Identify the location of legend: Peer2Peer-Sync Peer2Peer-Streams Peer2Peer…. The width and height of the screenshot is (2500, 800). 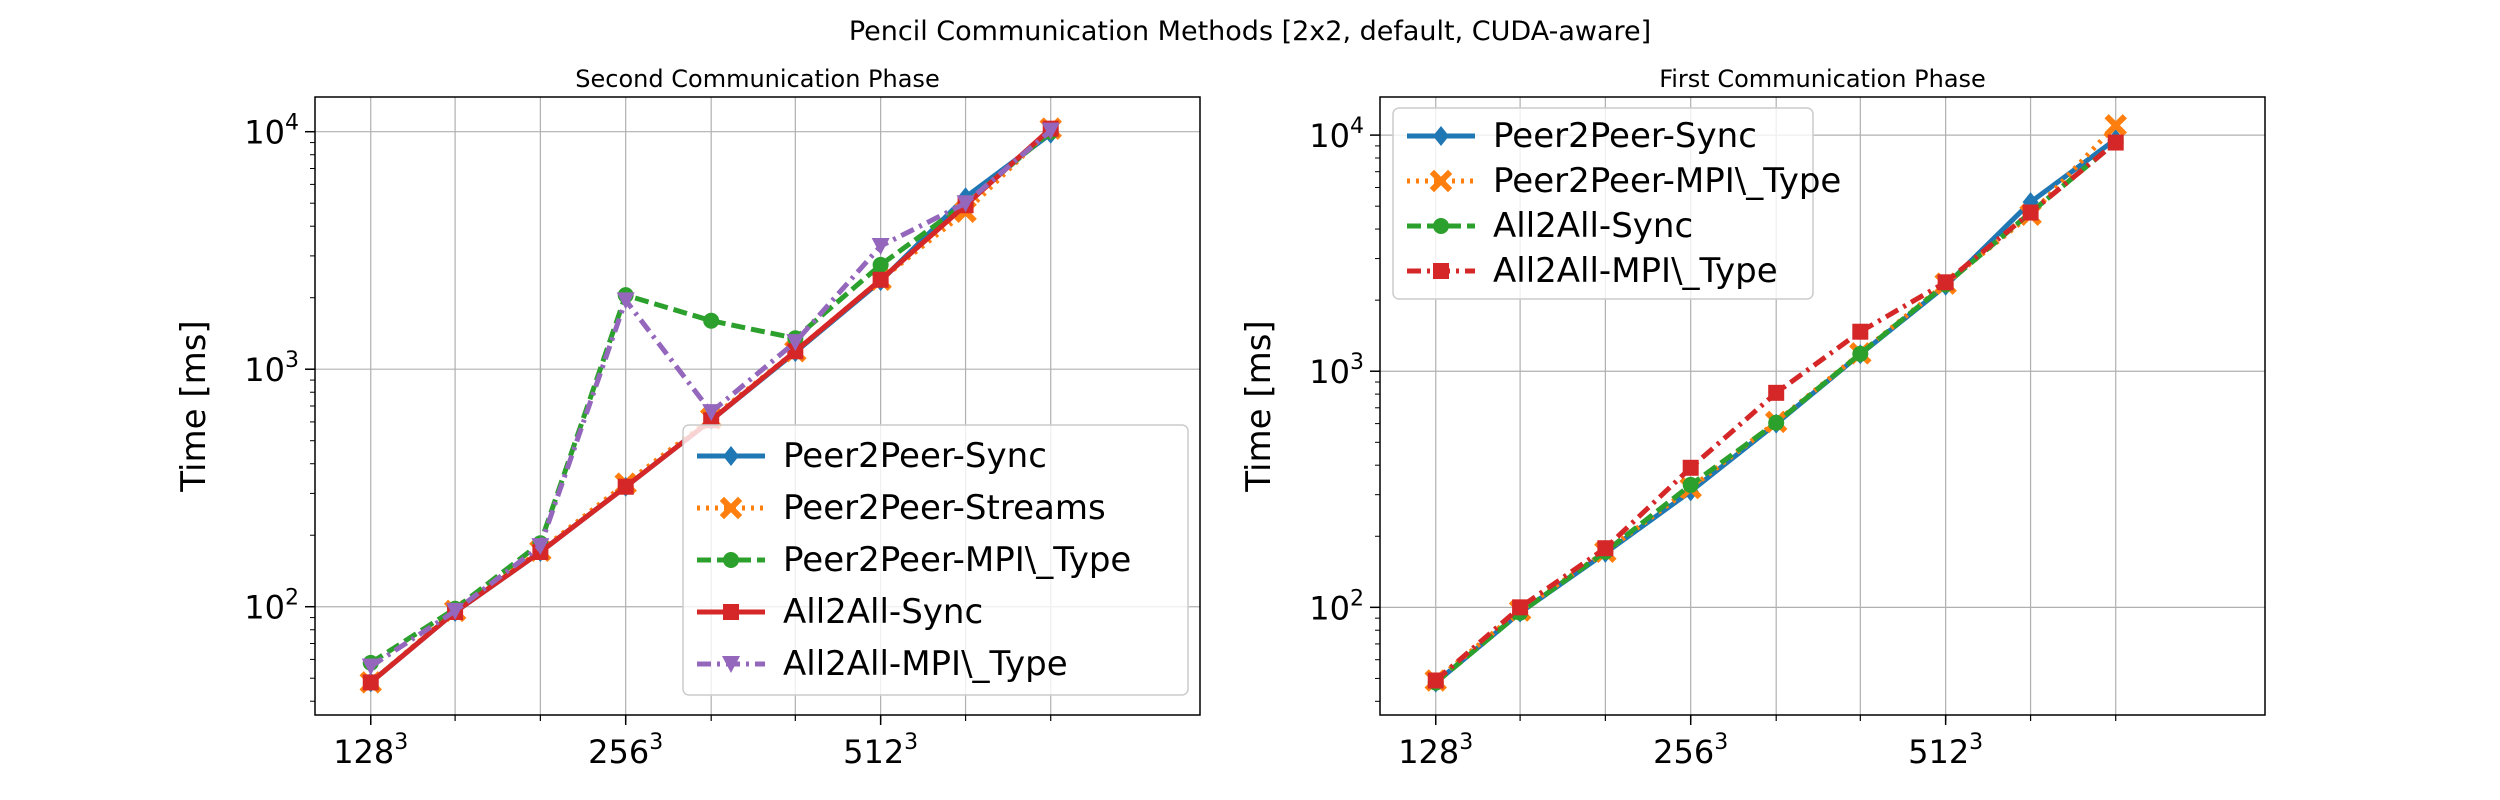
(935, 560).